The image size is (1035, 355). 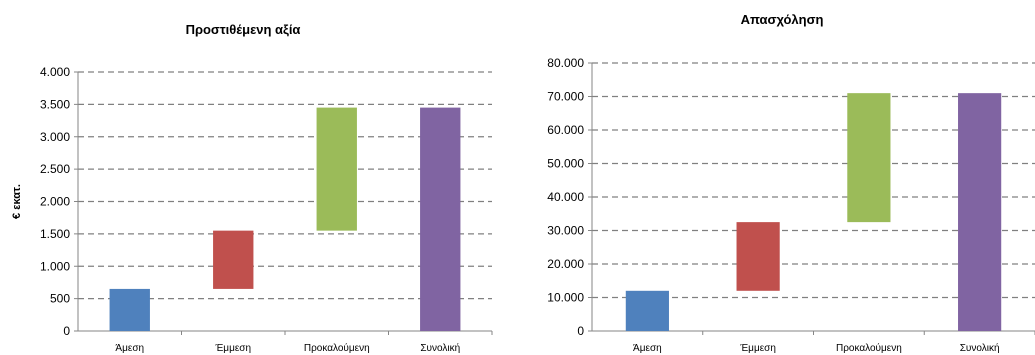 I want to click on y-tick-label: 10.000, so click(x=565, y=298).